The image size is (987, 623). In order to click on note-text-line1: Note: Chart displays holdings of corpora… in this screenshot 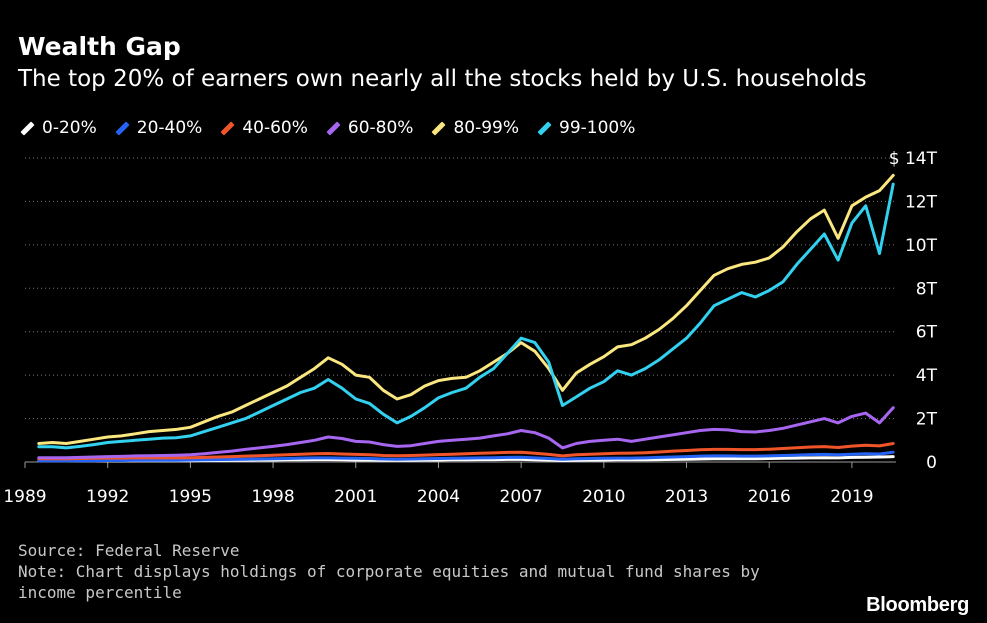, I will do `click(389, 571)`.